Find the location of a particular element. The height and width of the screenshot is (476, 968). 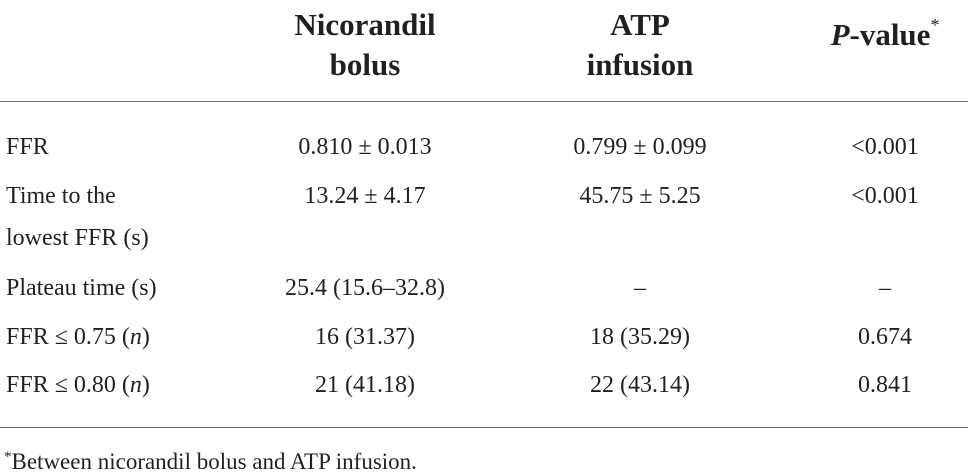

row-label: Plateau time (s) is located at coordinates (81, 288).